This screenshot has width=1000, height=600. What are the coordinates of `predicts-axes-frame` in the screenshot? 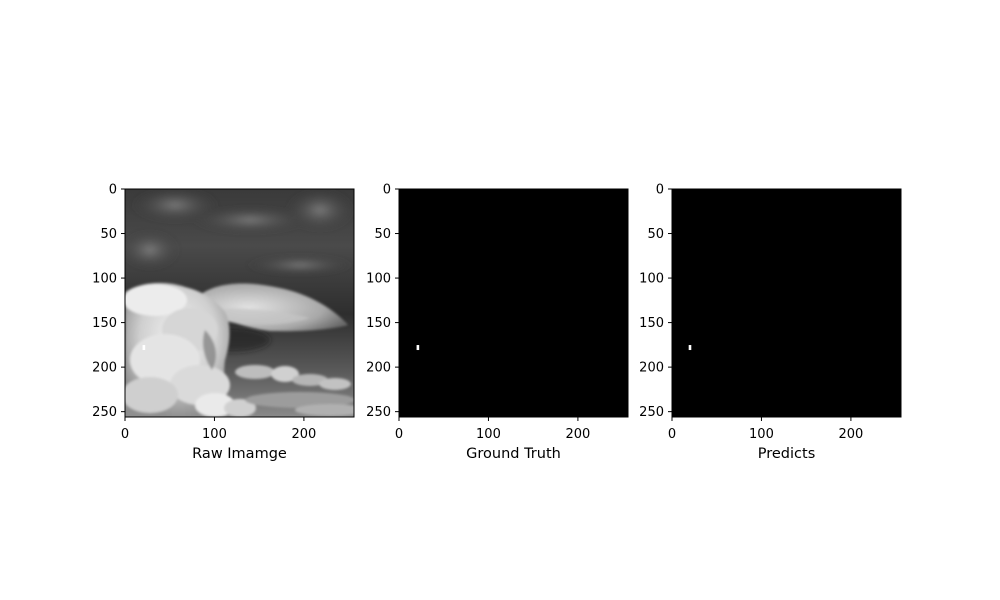 It's located at (786, 303).